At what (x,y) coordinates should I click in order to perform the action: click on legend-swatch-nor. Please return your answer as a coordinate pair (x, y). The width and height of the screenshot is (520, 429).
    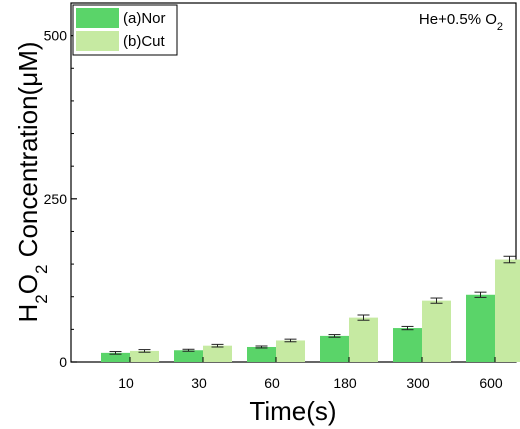
    Looking at the image, I should click on (97, 18).